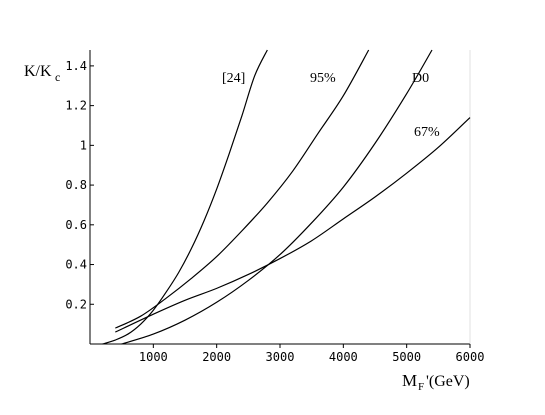 This screenshot has height=415, width=545. What do you see at coordinates (216, 357) in the screenshot?
I see `x-tick-label: 2000` at bounding box center [216, 357].